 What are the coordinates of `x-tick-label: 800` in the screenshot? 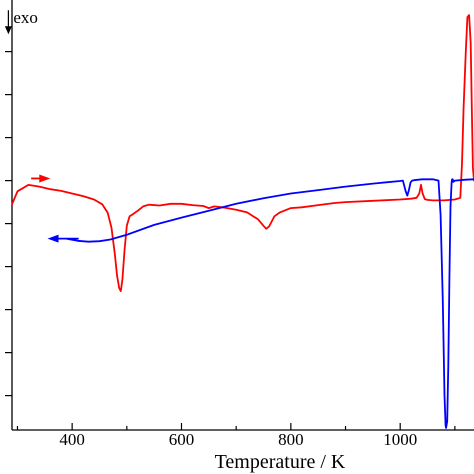 It's located at (291, 439).